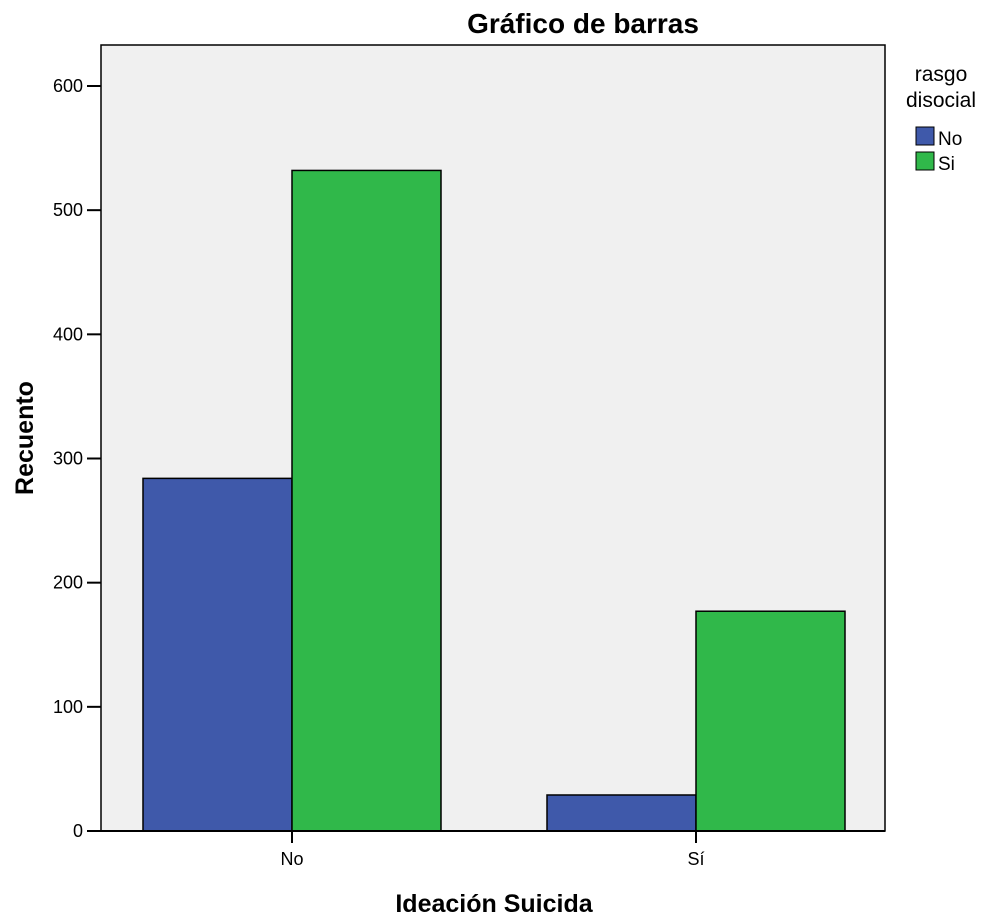  I want to click on legend-swatch-si, so click(925, 161).